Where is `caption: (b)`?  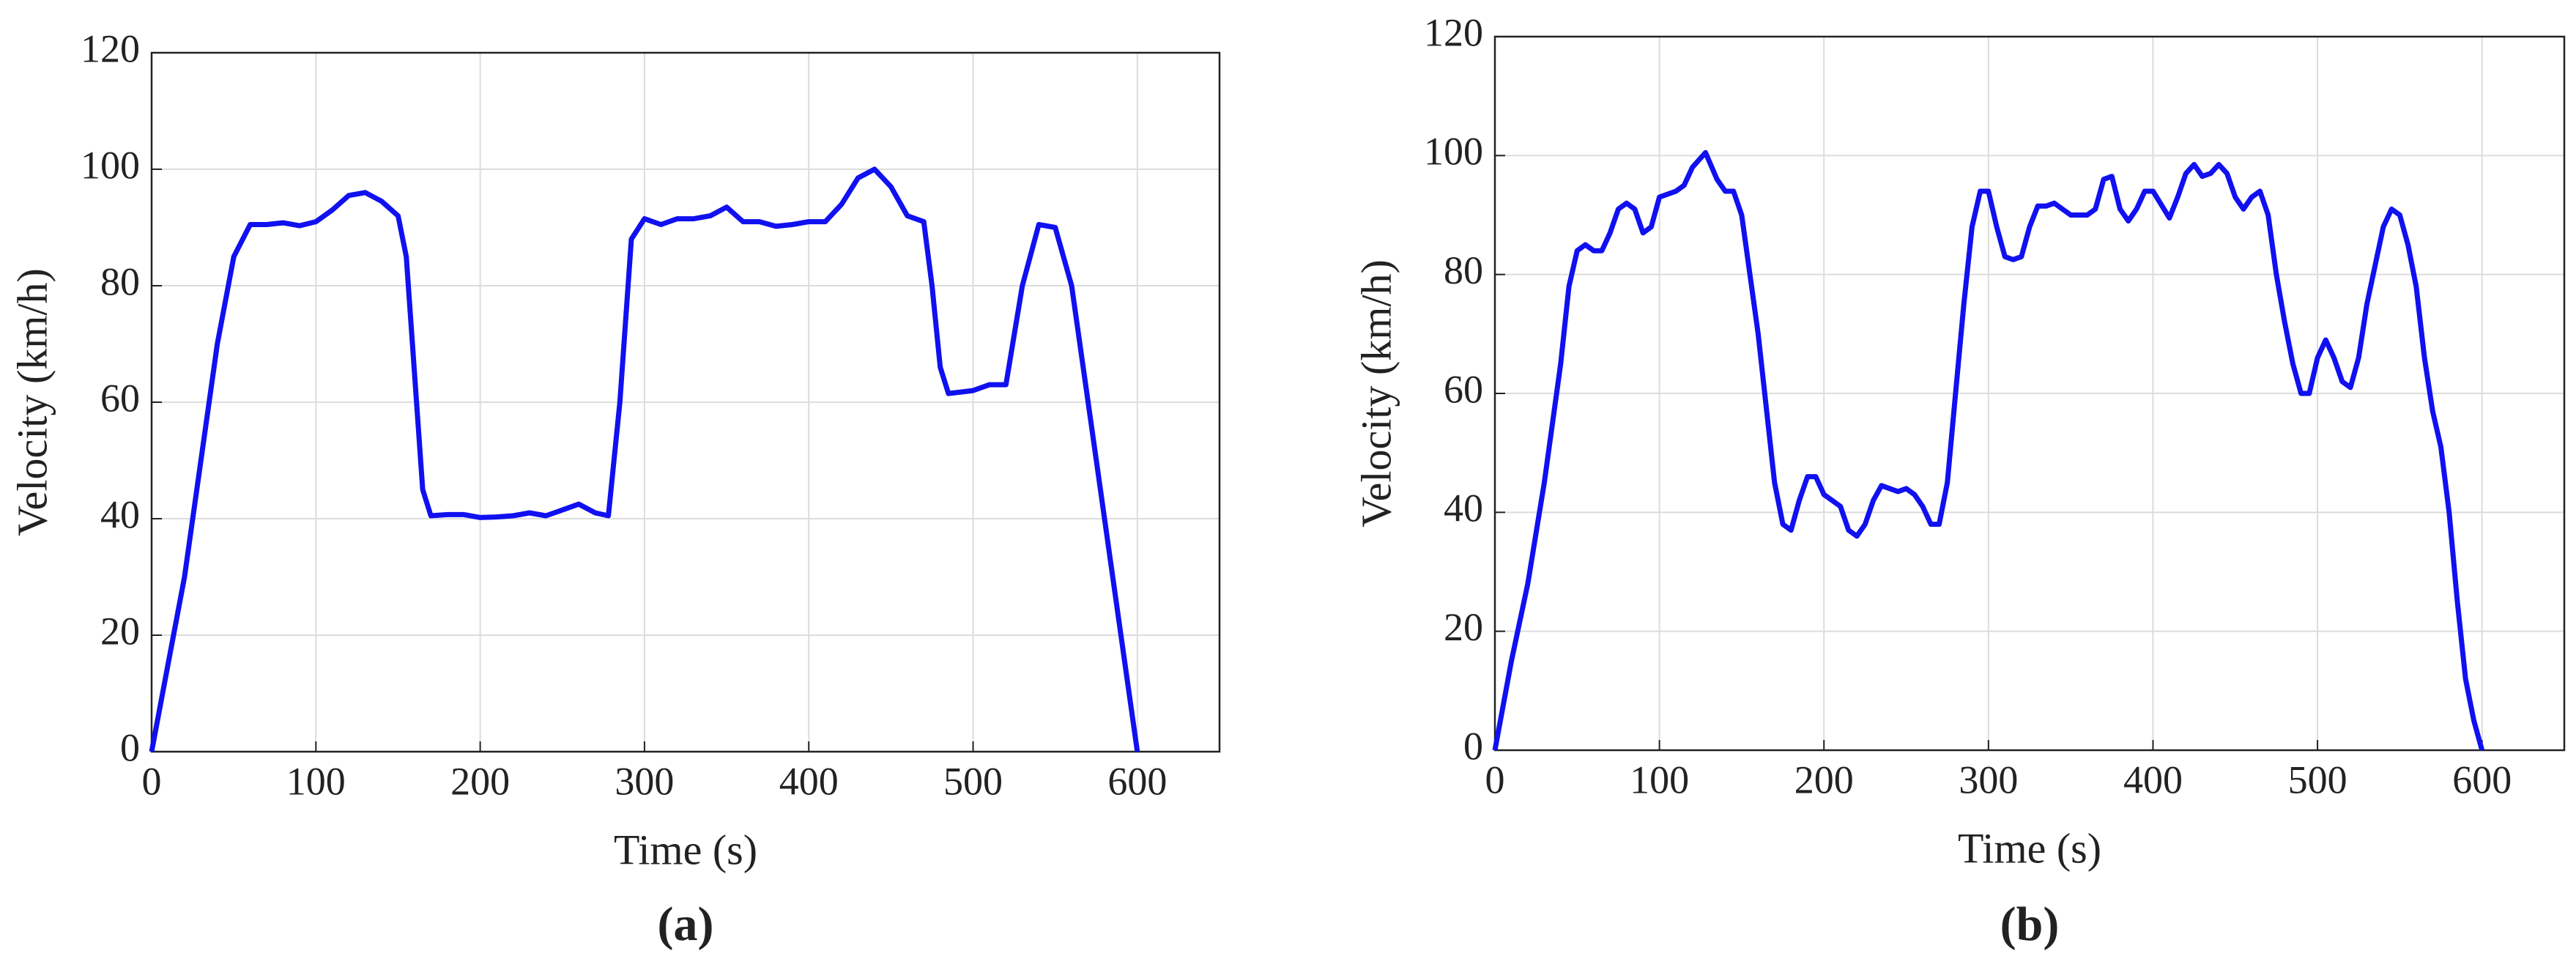
caption: (b) is located at coordinates (2030, 924).